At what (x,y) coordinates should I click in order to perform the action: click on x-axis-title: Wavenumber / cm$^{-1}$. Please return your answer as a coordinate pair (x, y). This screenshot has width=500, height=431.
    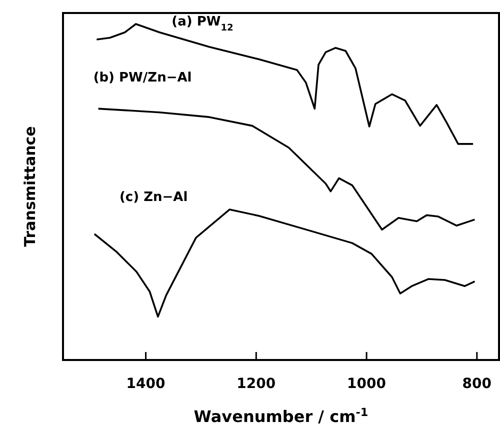
    Looking at the image, I should click on (281, 416).